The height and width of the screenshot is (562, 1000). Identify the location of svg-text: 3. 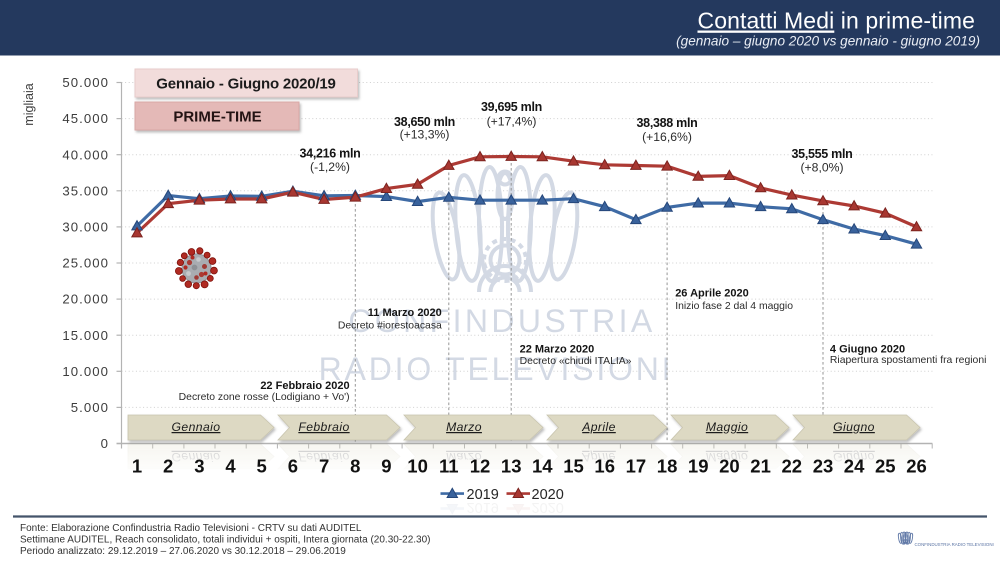
(199, 466).